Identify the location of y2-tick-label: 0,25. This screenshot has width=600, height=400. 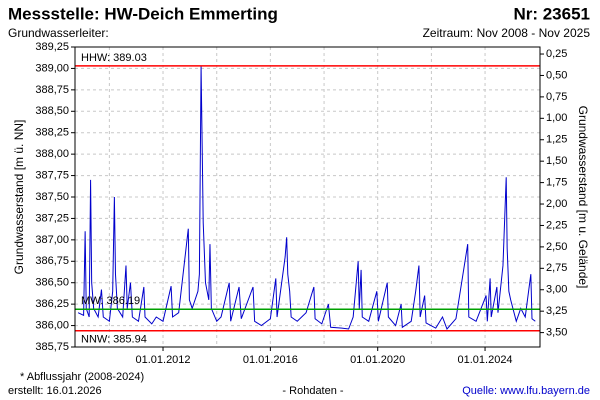
(556, 54).